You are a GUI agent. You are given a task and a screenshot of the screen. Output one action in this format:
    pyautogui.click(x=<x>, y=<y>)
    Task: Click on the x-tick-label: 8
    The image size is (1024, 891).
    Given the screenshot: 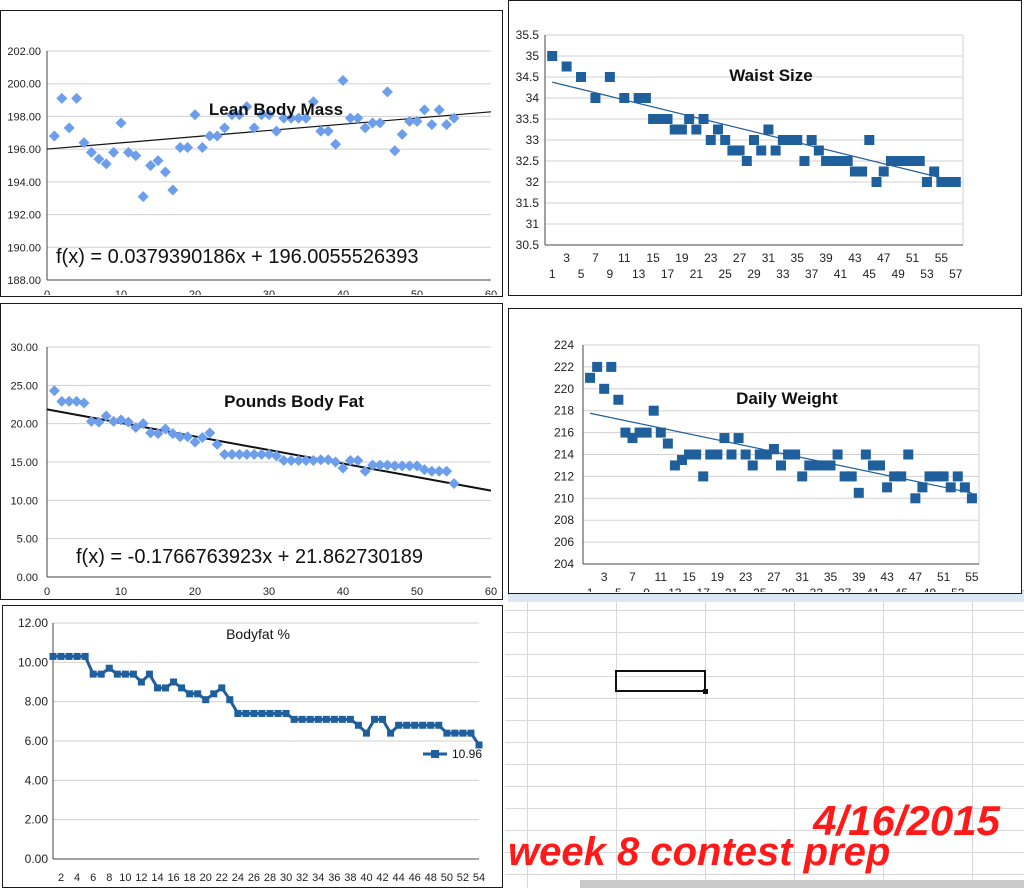 What is the action you would take?
    pyautogui.click(x=109, y=878)
    